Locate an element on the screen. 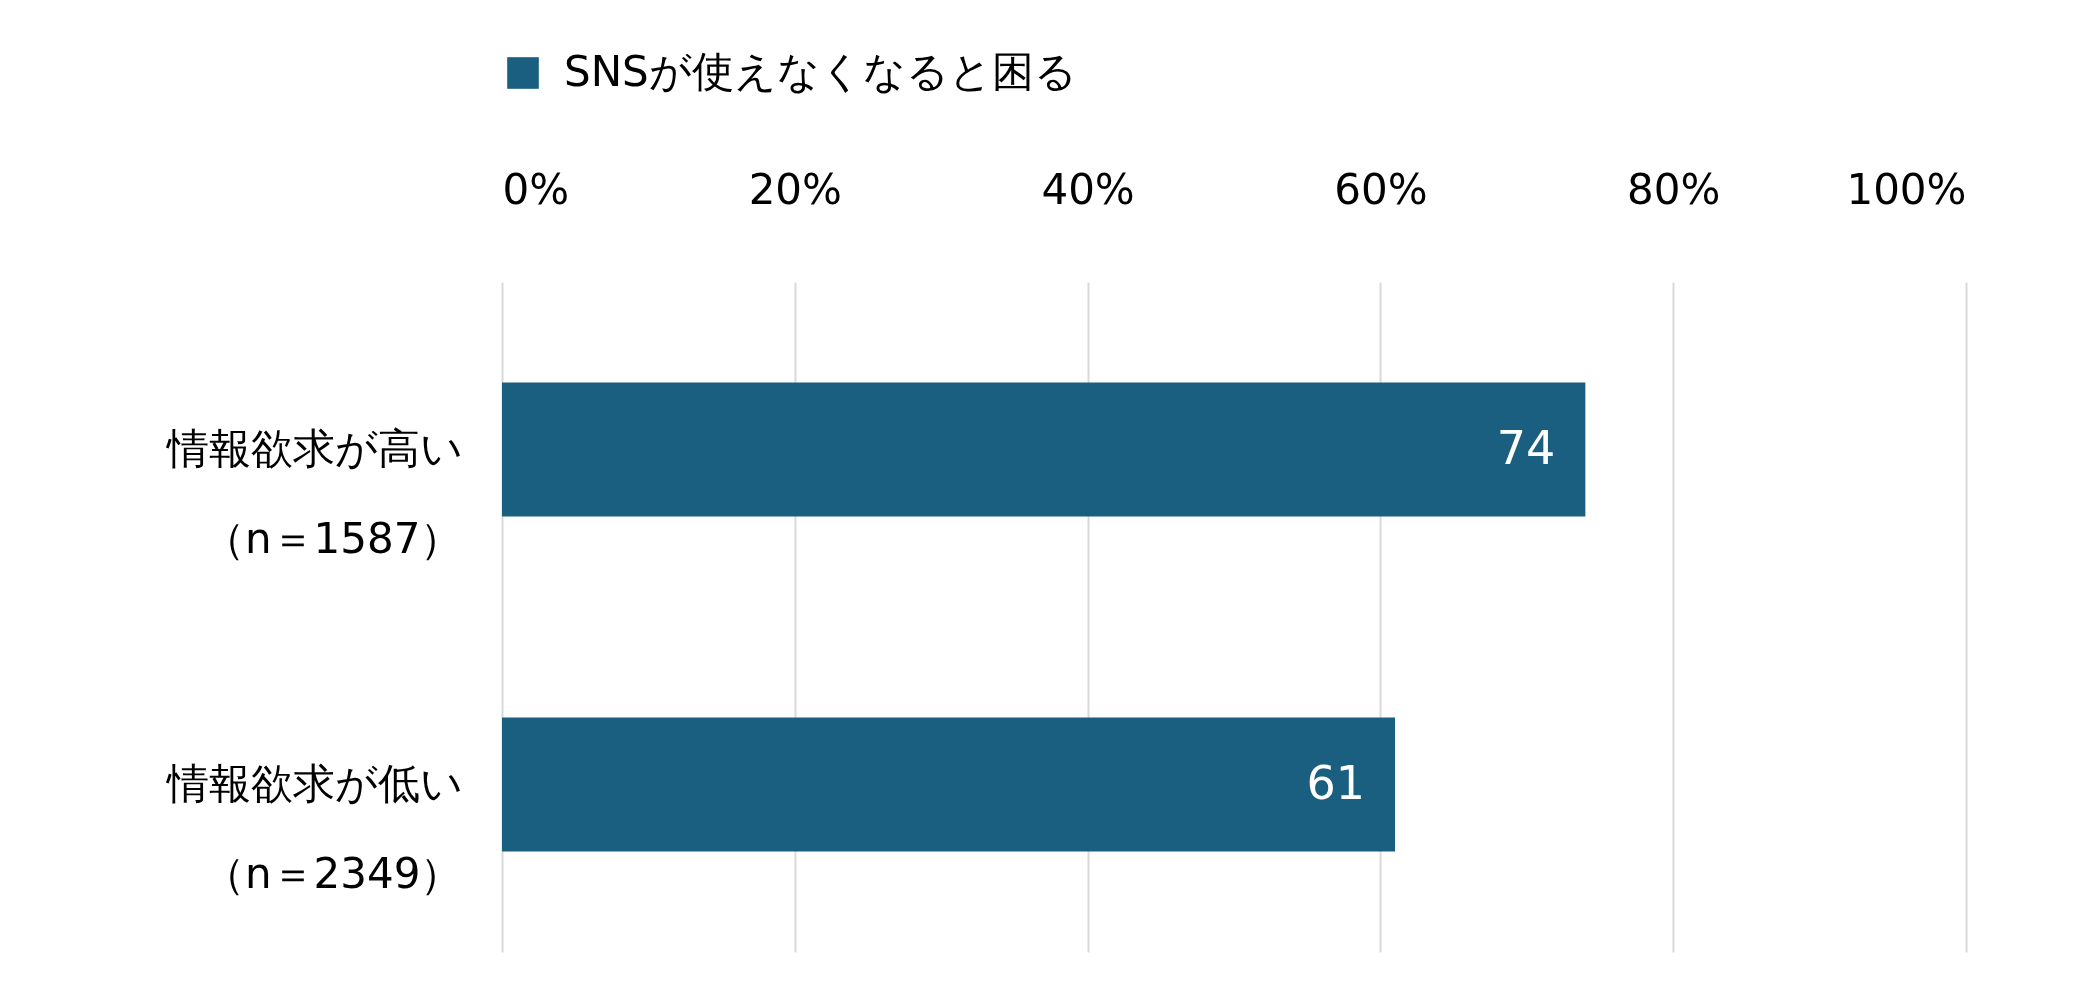  x-tick-label: 0% is located at coordinates (536, 189).